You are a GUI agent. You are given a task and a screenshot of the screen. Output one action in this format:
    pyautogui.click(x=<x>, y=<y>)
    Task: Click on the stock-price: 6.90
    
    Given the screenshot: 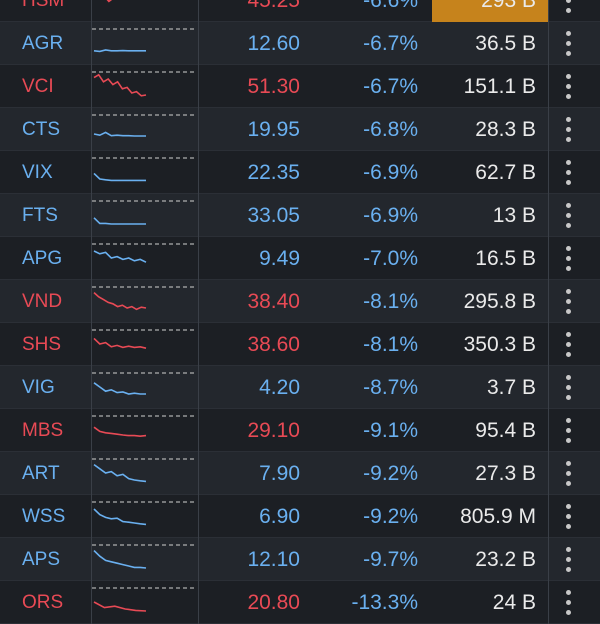 What is the action you would take?
    pyautogui.click(x=279, y=516)
    